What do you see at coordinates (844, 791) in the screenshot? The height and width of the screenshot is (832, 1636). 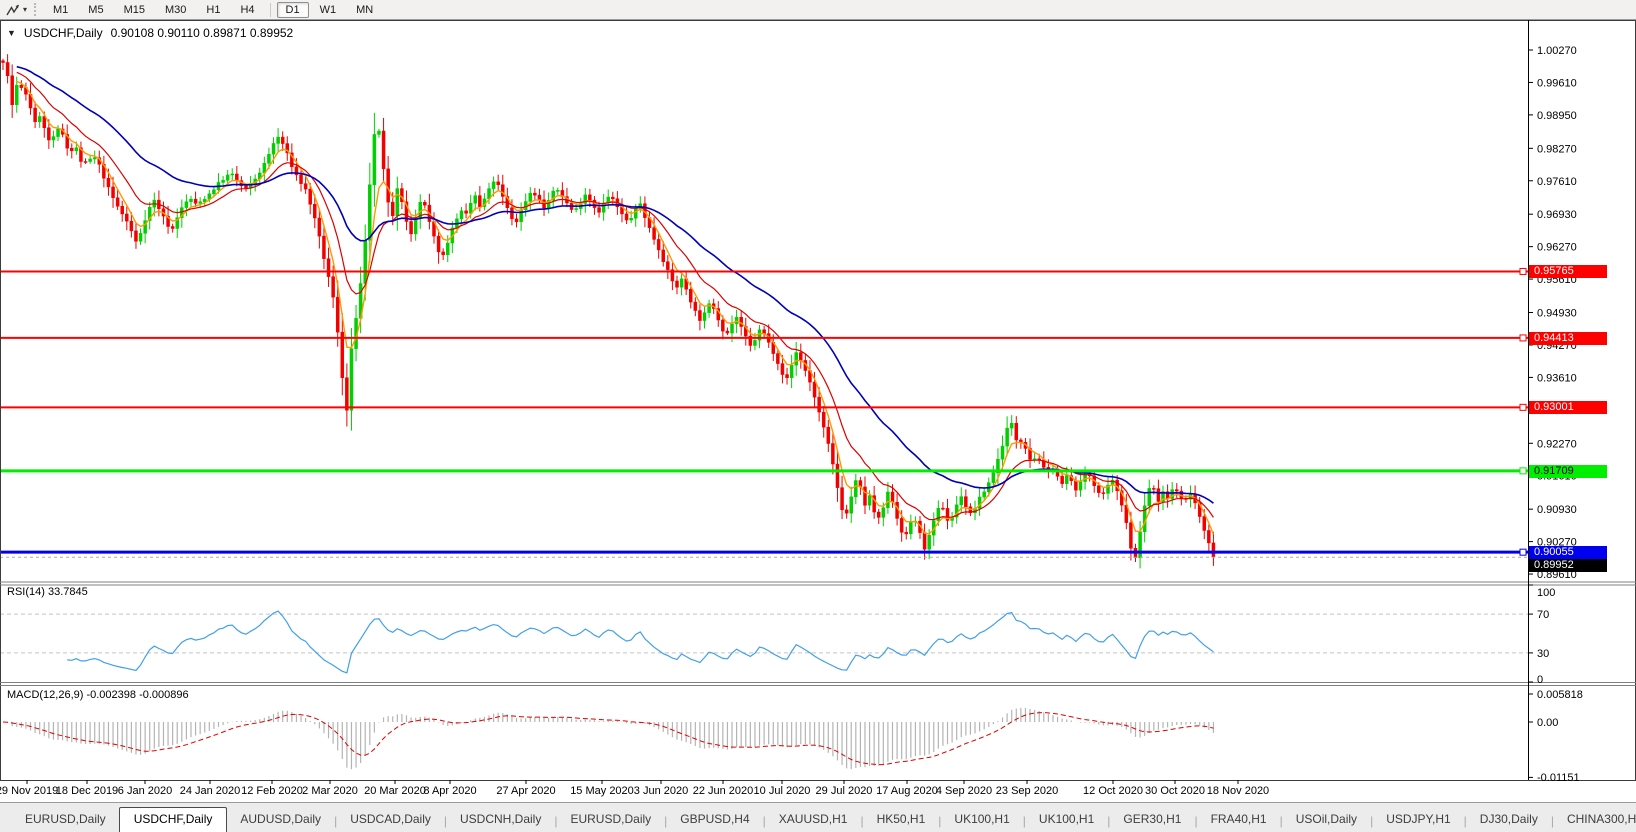 I see `svg-text: 29 Jul 2020` at bounding box center [844, 791].